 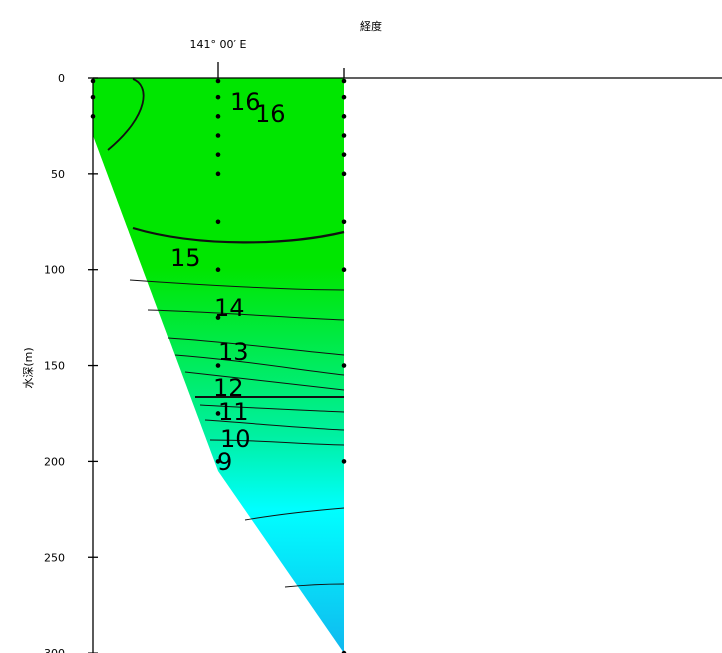 I want to click on chart-title: 経度, so click(x=371, y=26).